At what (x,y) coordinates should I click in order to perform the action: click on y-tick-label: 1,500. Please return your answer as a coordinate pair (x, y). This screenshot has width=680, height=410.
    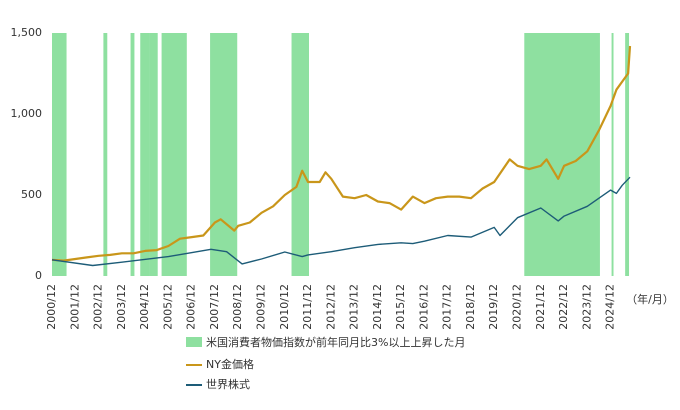
    Looking at the image, I should click on (27, 32).